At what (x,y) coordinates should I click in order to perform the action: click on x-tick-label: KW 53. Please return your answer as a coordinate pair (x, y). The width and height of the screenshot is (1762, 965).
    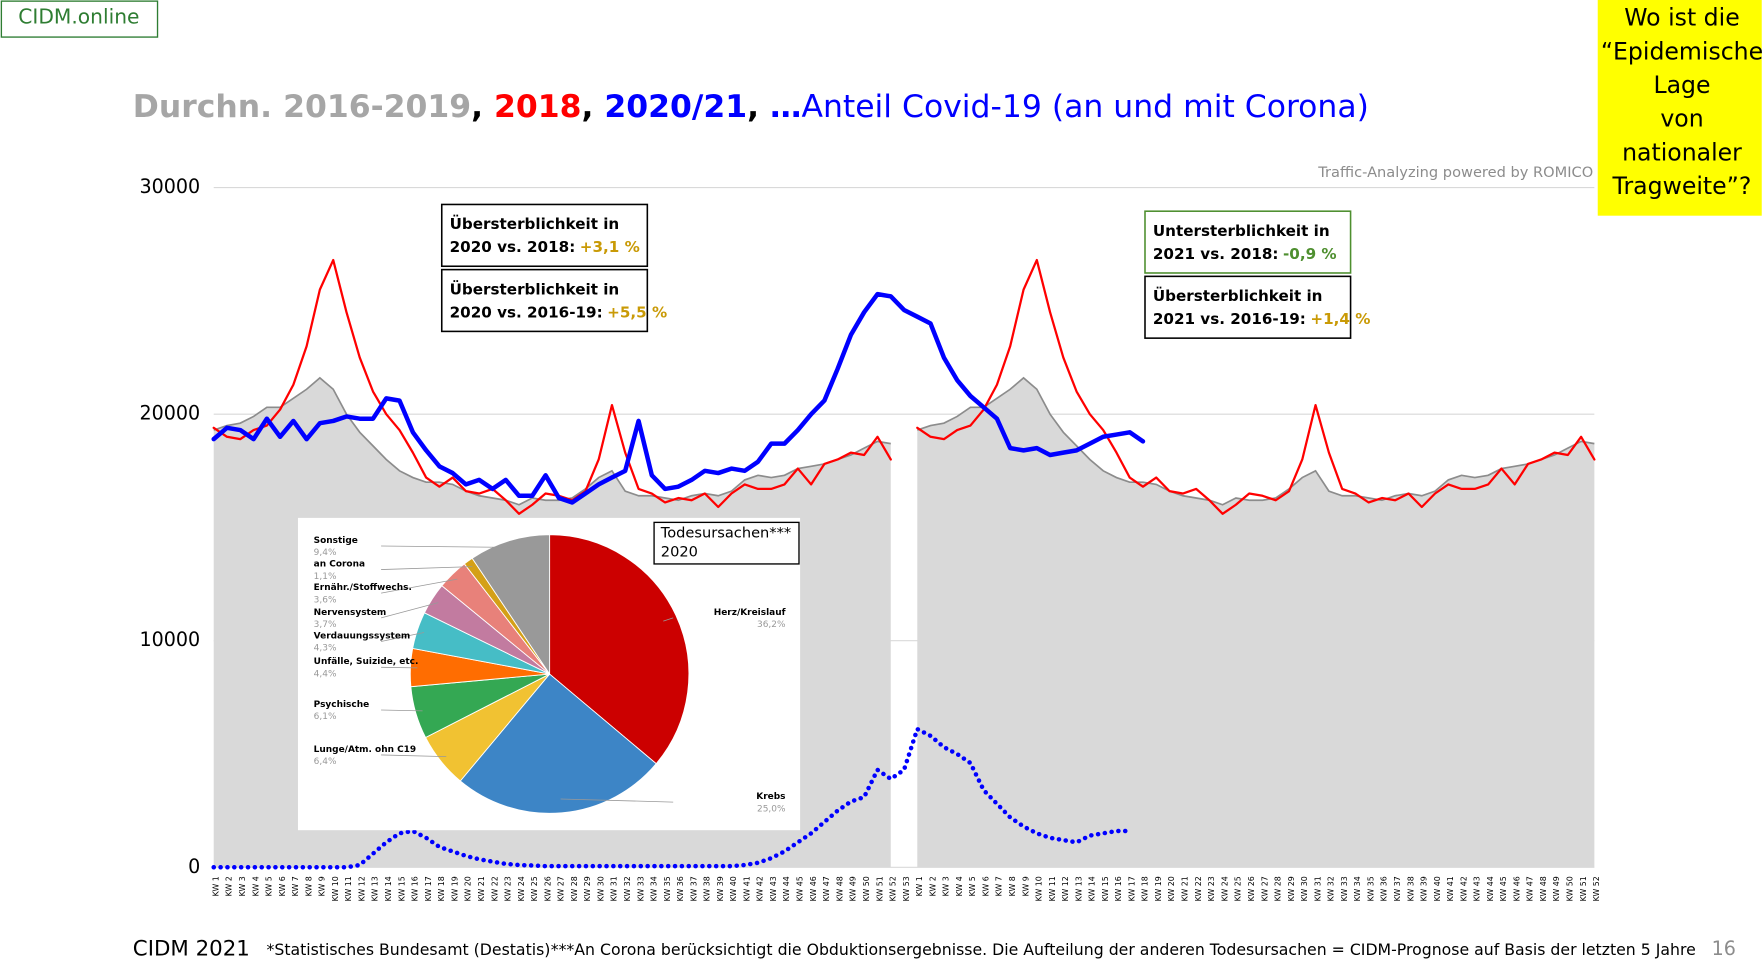
    Looking at the image, I should click on (906, 888).